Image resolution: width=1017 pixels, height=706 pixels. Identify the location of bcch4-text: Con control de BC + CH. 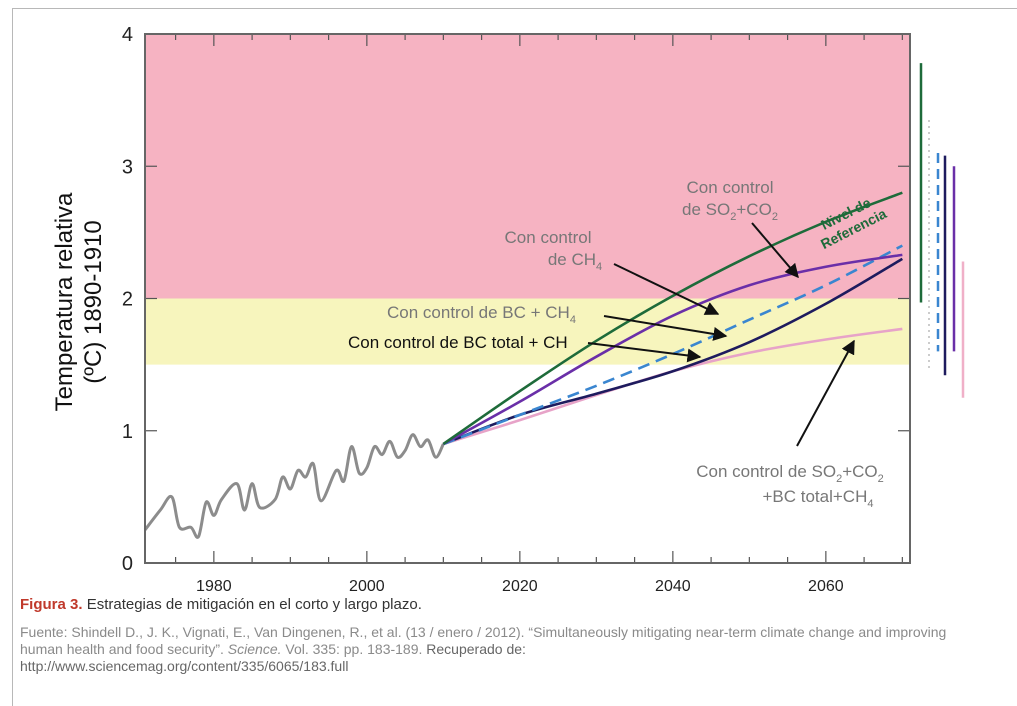
(478, 312).